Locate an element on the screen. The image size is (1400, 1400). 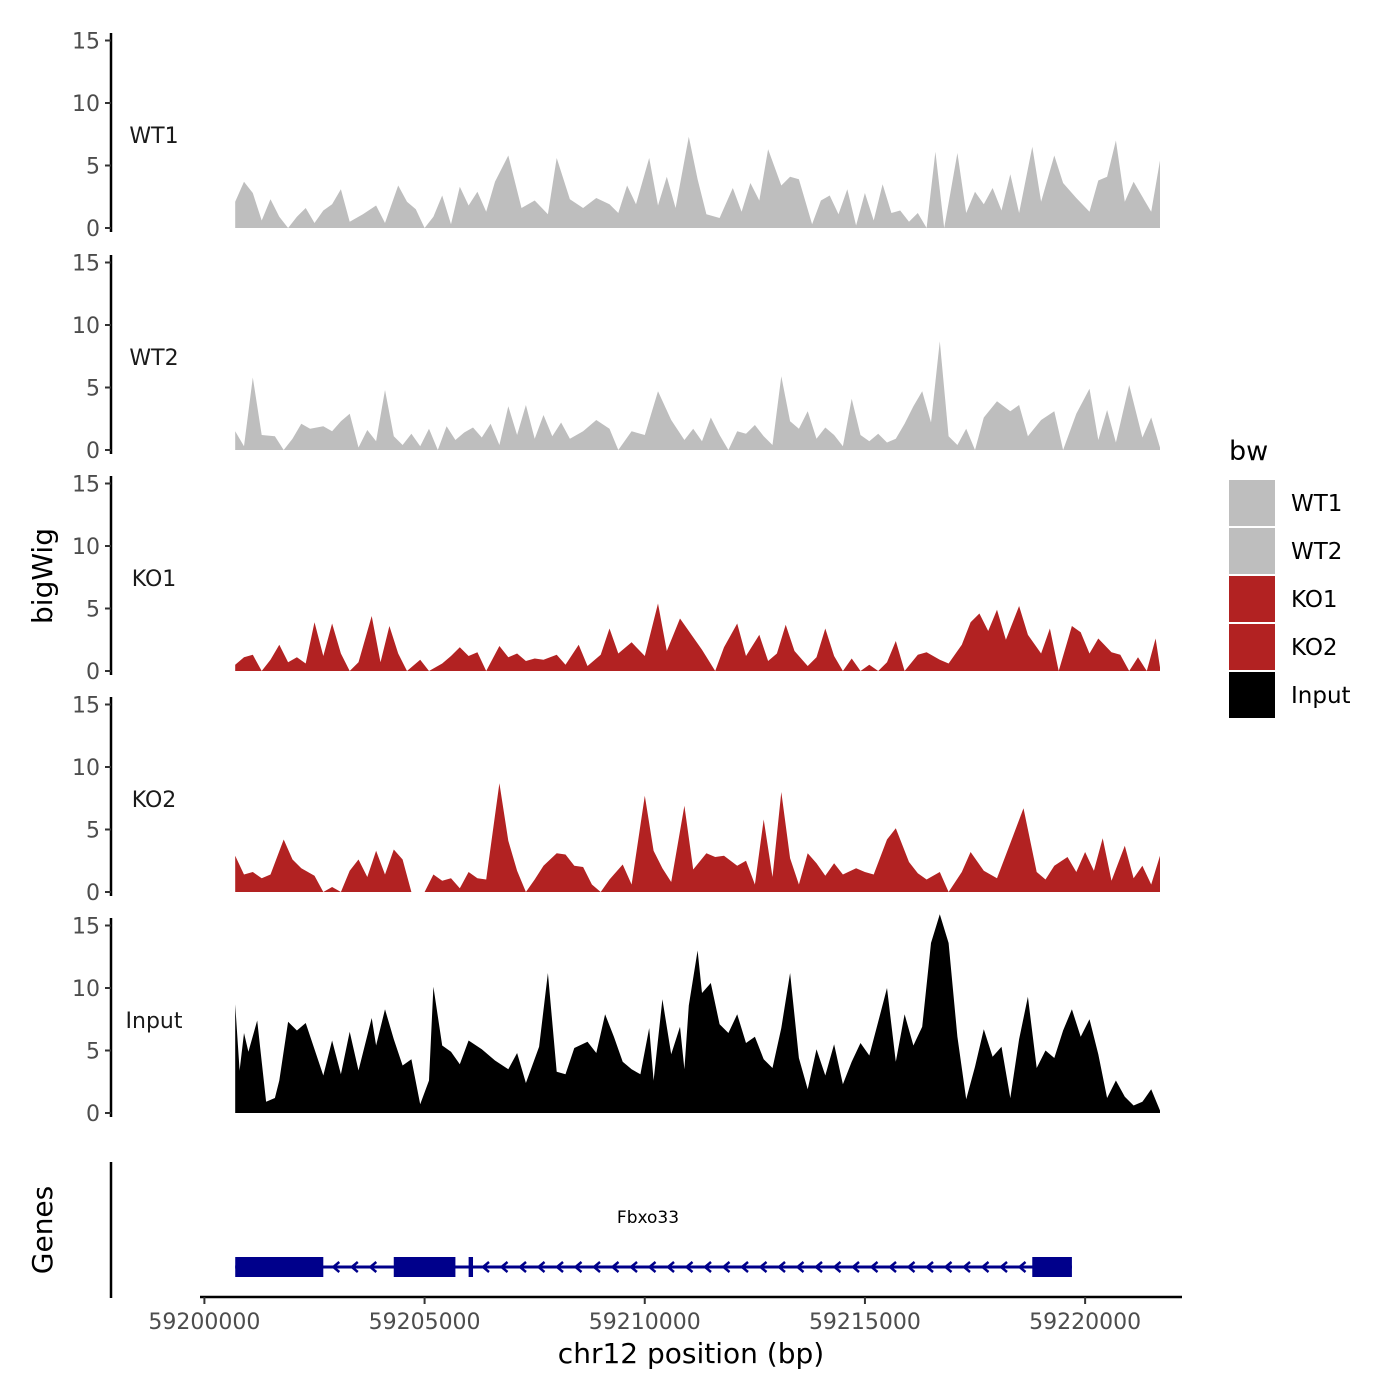
track-label-input: Input is located at coordinates (154, 1021).